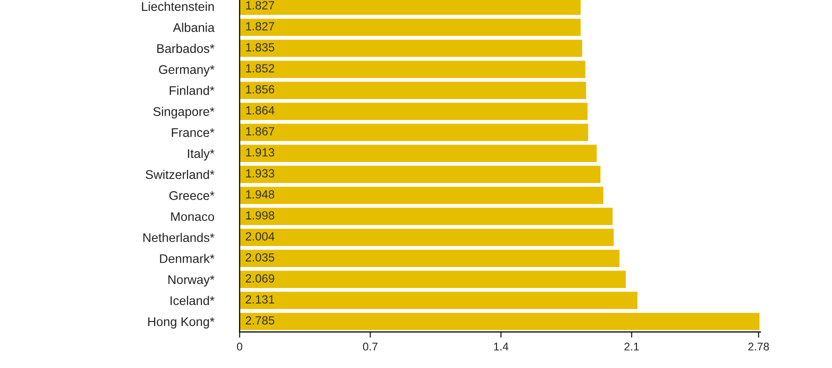  Describe the element at coordinates (192, 301) in the screenshot. I see `y-tick-label: Iceland*` at that location.